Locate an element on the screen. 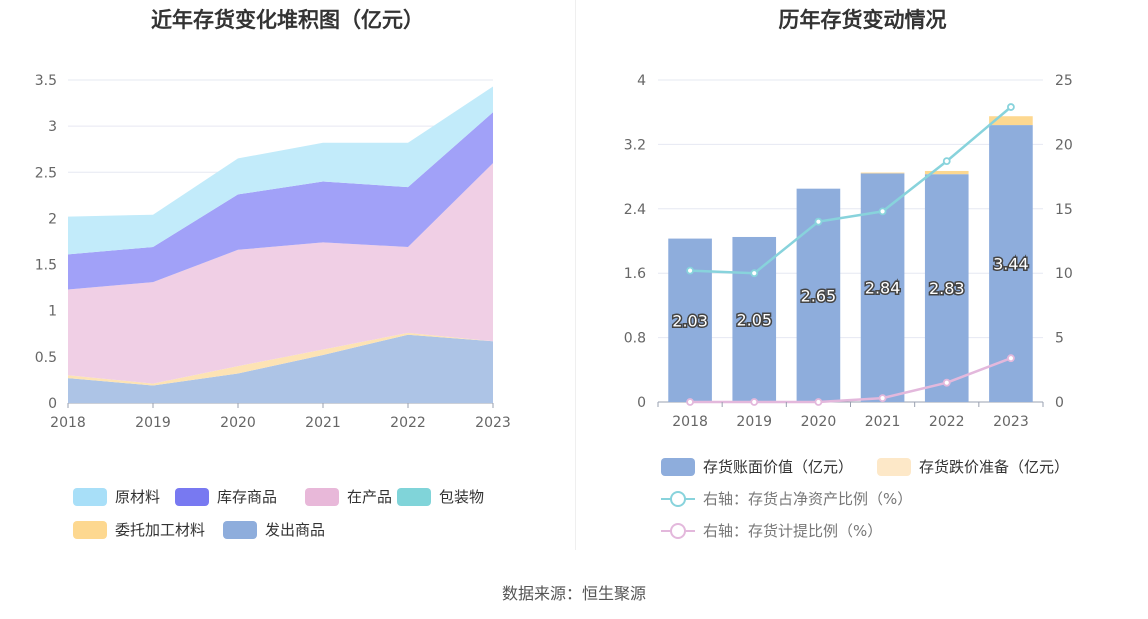  y2-tick-label: 0 is located at coordinates (1059, 403).